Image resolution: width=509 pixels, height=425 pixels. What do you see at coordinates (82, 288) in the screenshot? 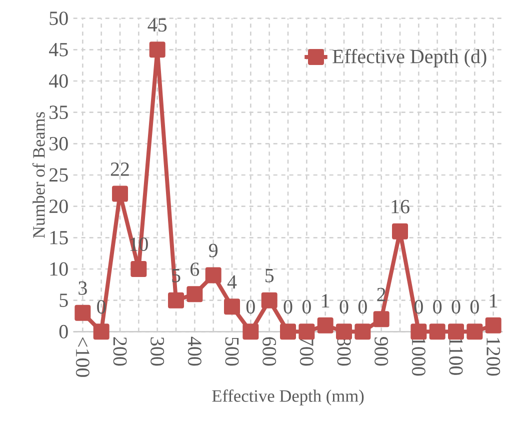
I see `data-label: 3` at bounding box center [82, 288].